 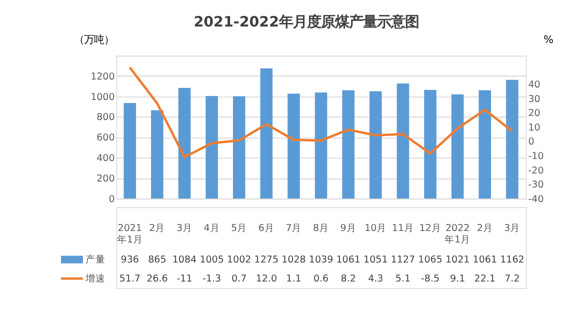 What do you see at coordinates (105, 158) in the screenshot?
I see `y-tick-label: 400` at bounding box center [105, 158].